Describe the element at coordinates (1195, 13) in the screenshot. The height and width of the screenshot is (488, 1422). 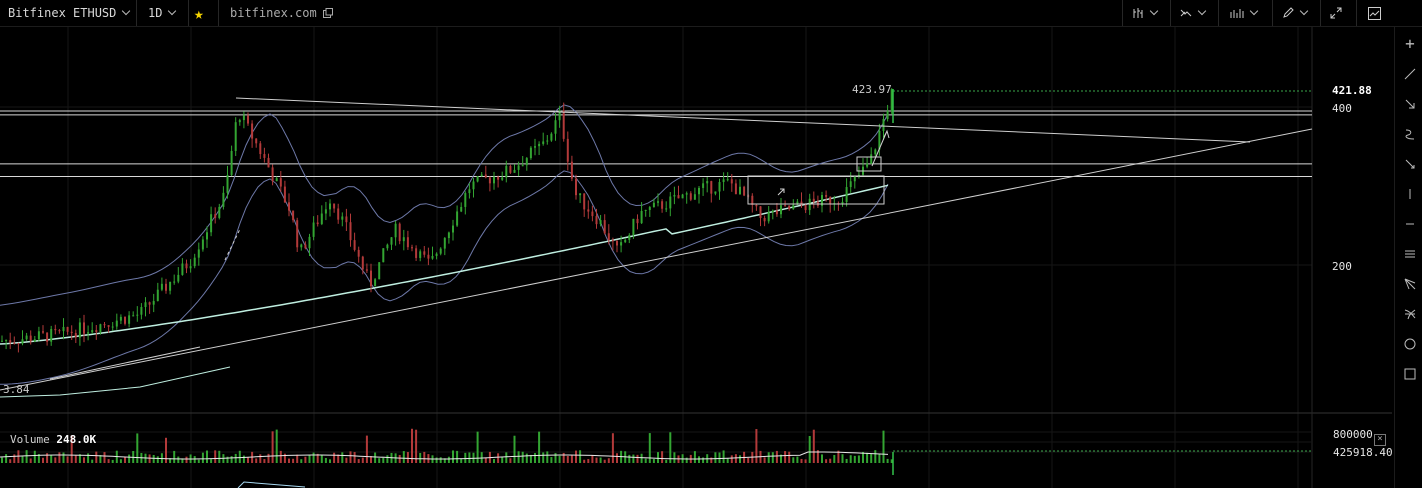
I see `compare-button` at that location.